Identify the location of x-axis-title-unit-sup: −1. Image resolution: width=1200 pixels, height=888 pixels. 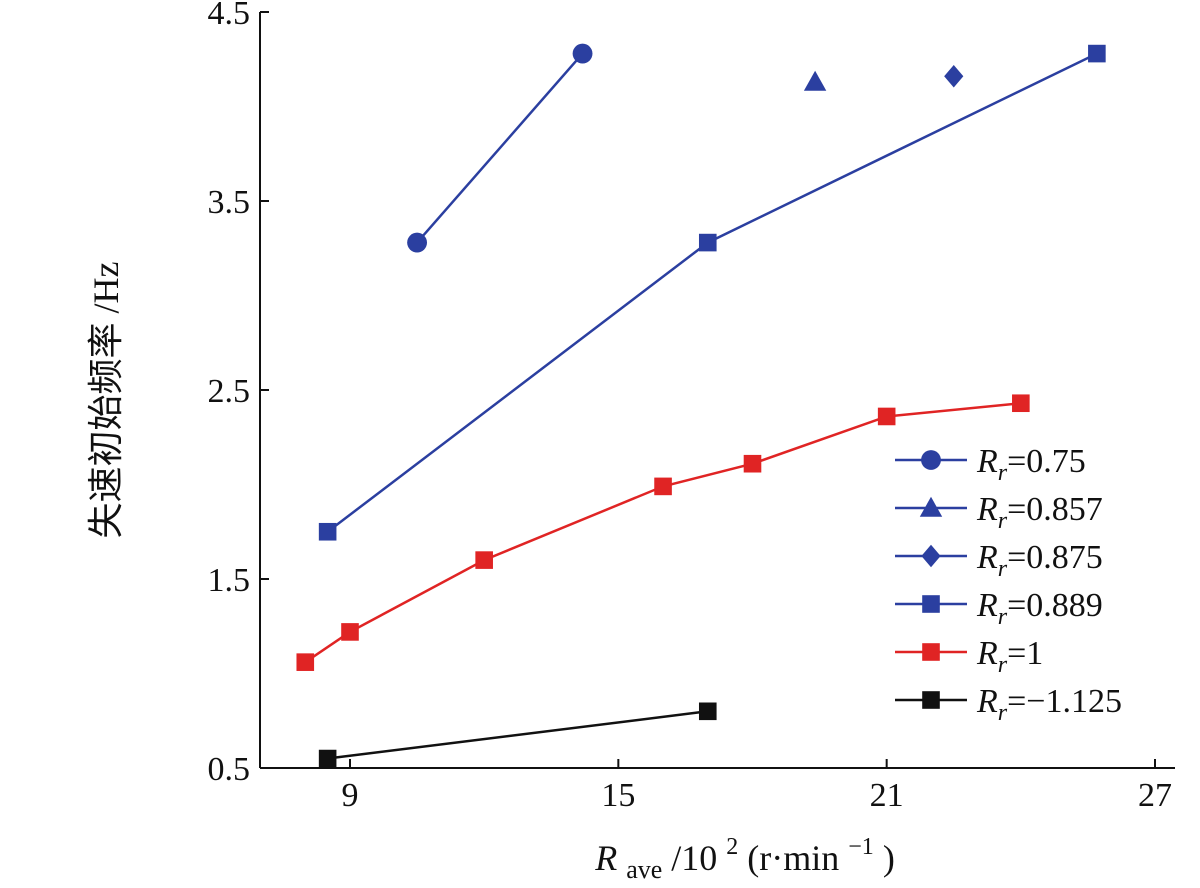
(861, 847).